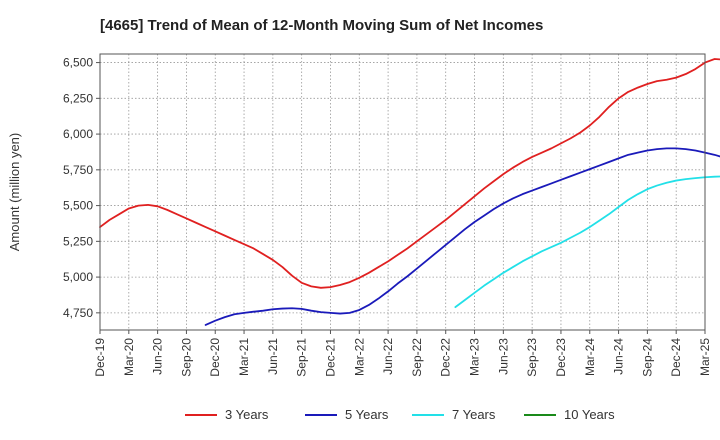  I want to click on legend-label: 3 Years, so click(247, 414).